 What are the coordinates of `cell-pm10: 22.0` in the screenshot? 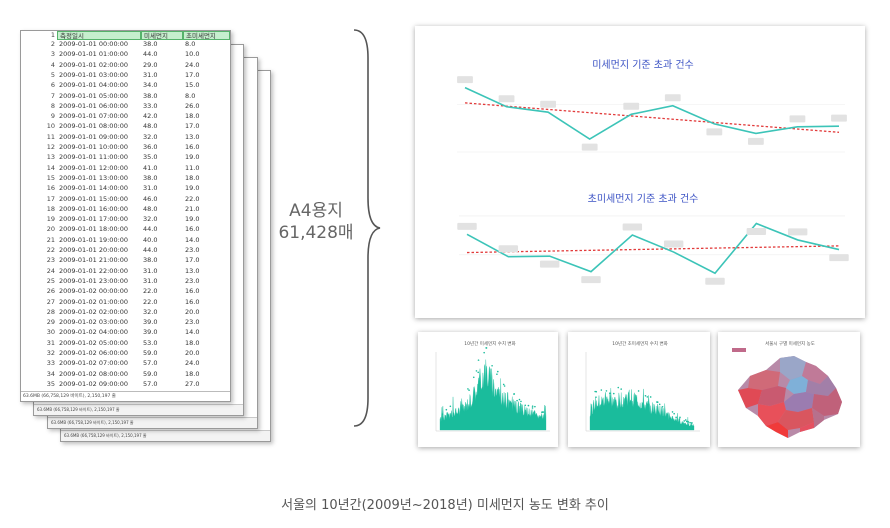 It's located at (150, 301).